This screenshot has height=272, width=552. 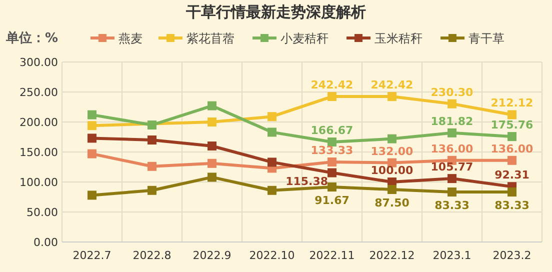 What do you see at coordinates (452, 167) in the screenshot?
I see `data-label: 105.77` at bounding box center [452, 167].